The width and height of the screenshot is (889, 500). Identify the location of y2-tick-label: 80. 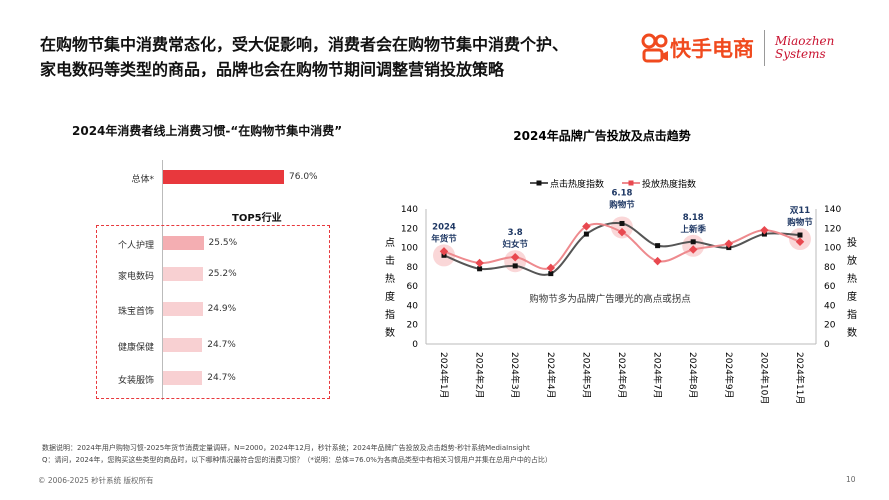
(830, 268).